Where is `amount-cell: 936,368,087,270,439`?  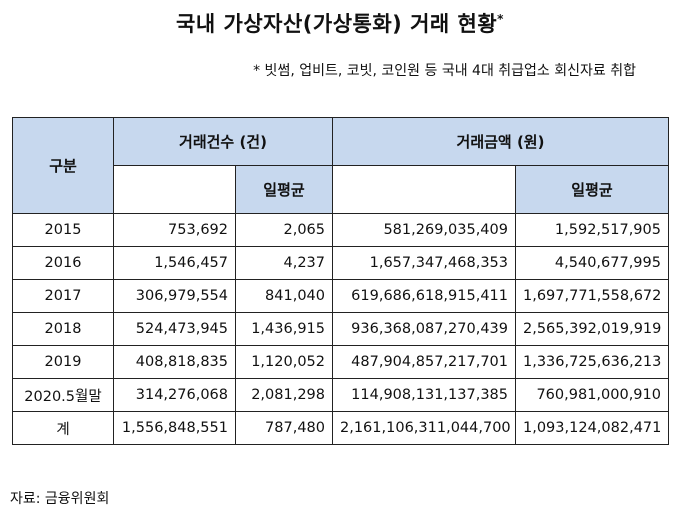 amount-cell: 936,368,087,270,439 is located at coordinates (424, 329).